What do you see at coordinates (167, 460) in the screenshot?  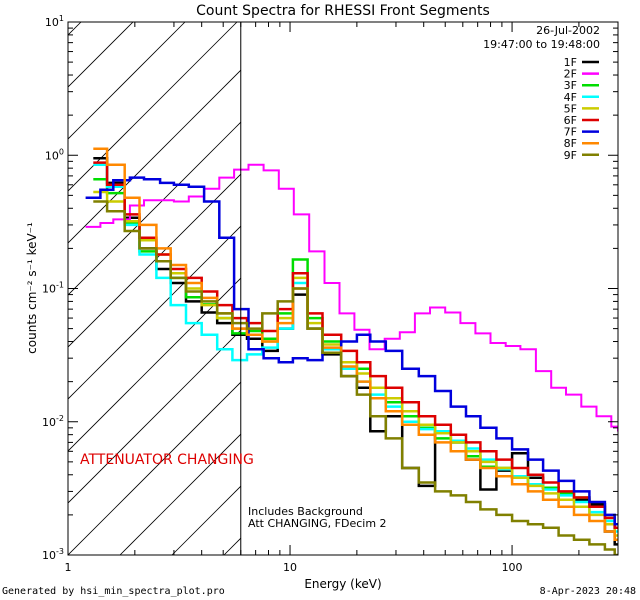 I see `attenuator-changing-label: ATTENUATOR CHANGING` at bounding box center [167, 460].